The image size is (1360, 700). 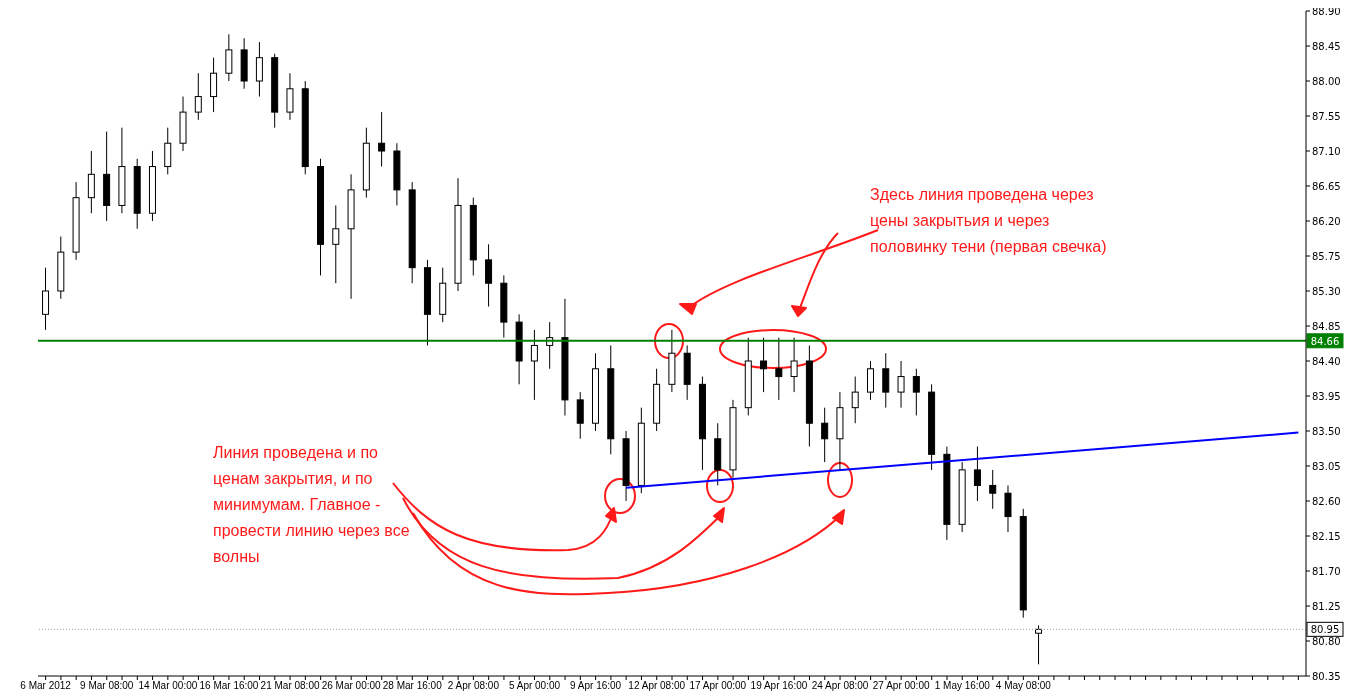 I want to click on x-tick-label: 5 Apr 00:00, so click(x=534, y=686).